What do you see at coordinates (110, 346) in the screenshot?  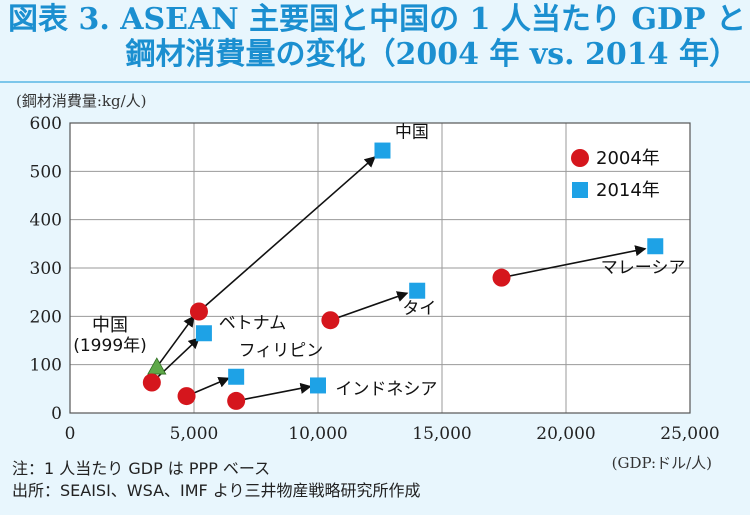 I see `china-1999-label: (1999年)` at bounding box center [110, 346].